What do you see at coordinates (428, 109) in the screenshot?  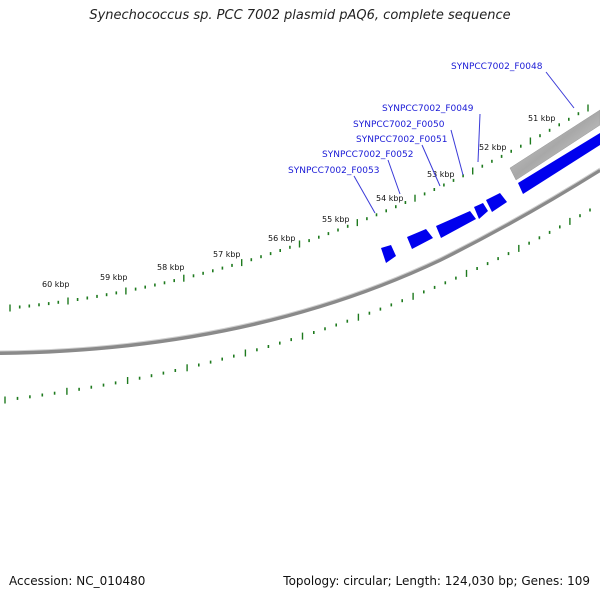 I see `gene-label: SYNPCC7002_F0049` at bounding box center [428, 109].